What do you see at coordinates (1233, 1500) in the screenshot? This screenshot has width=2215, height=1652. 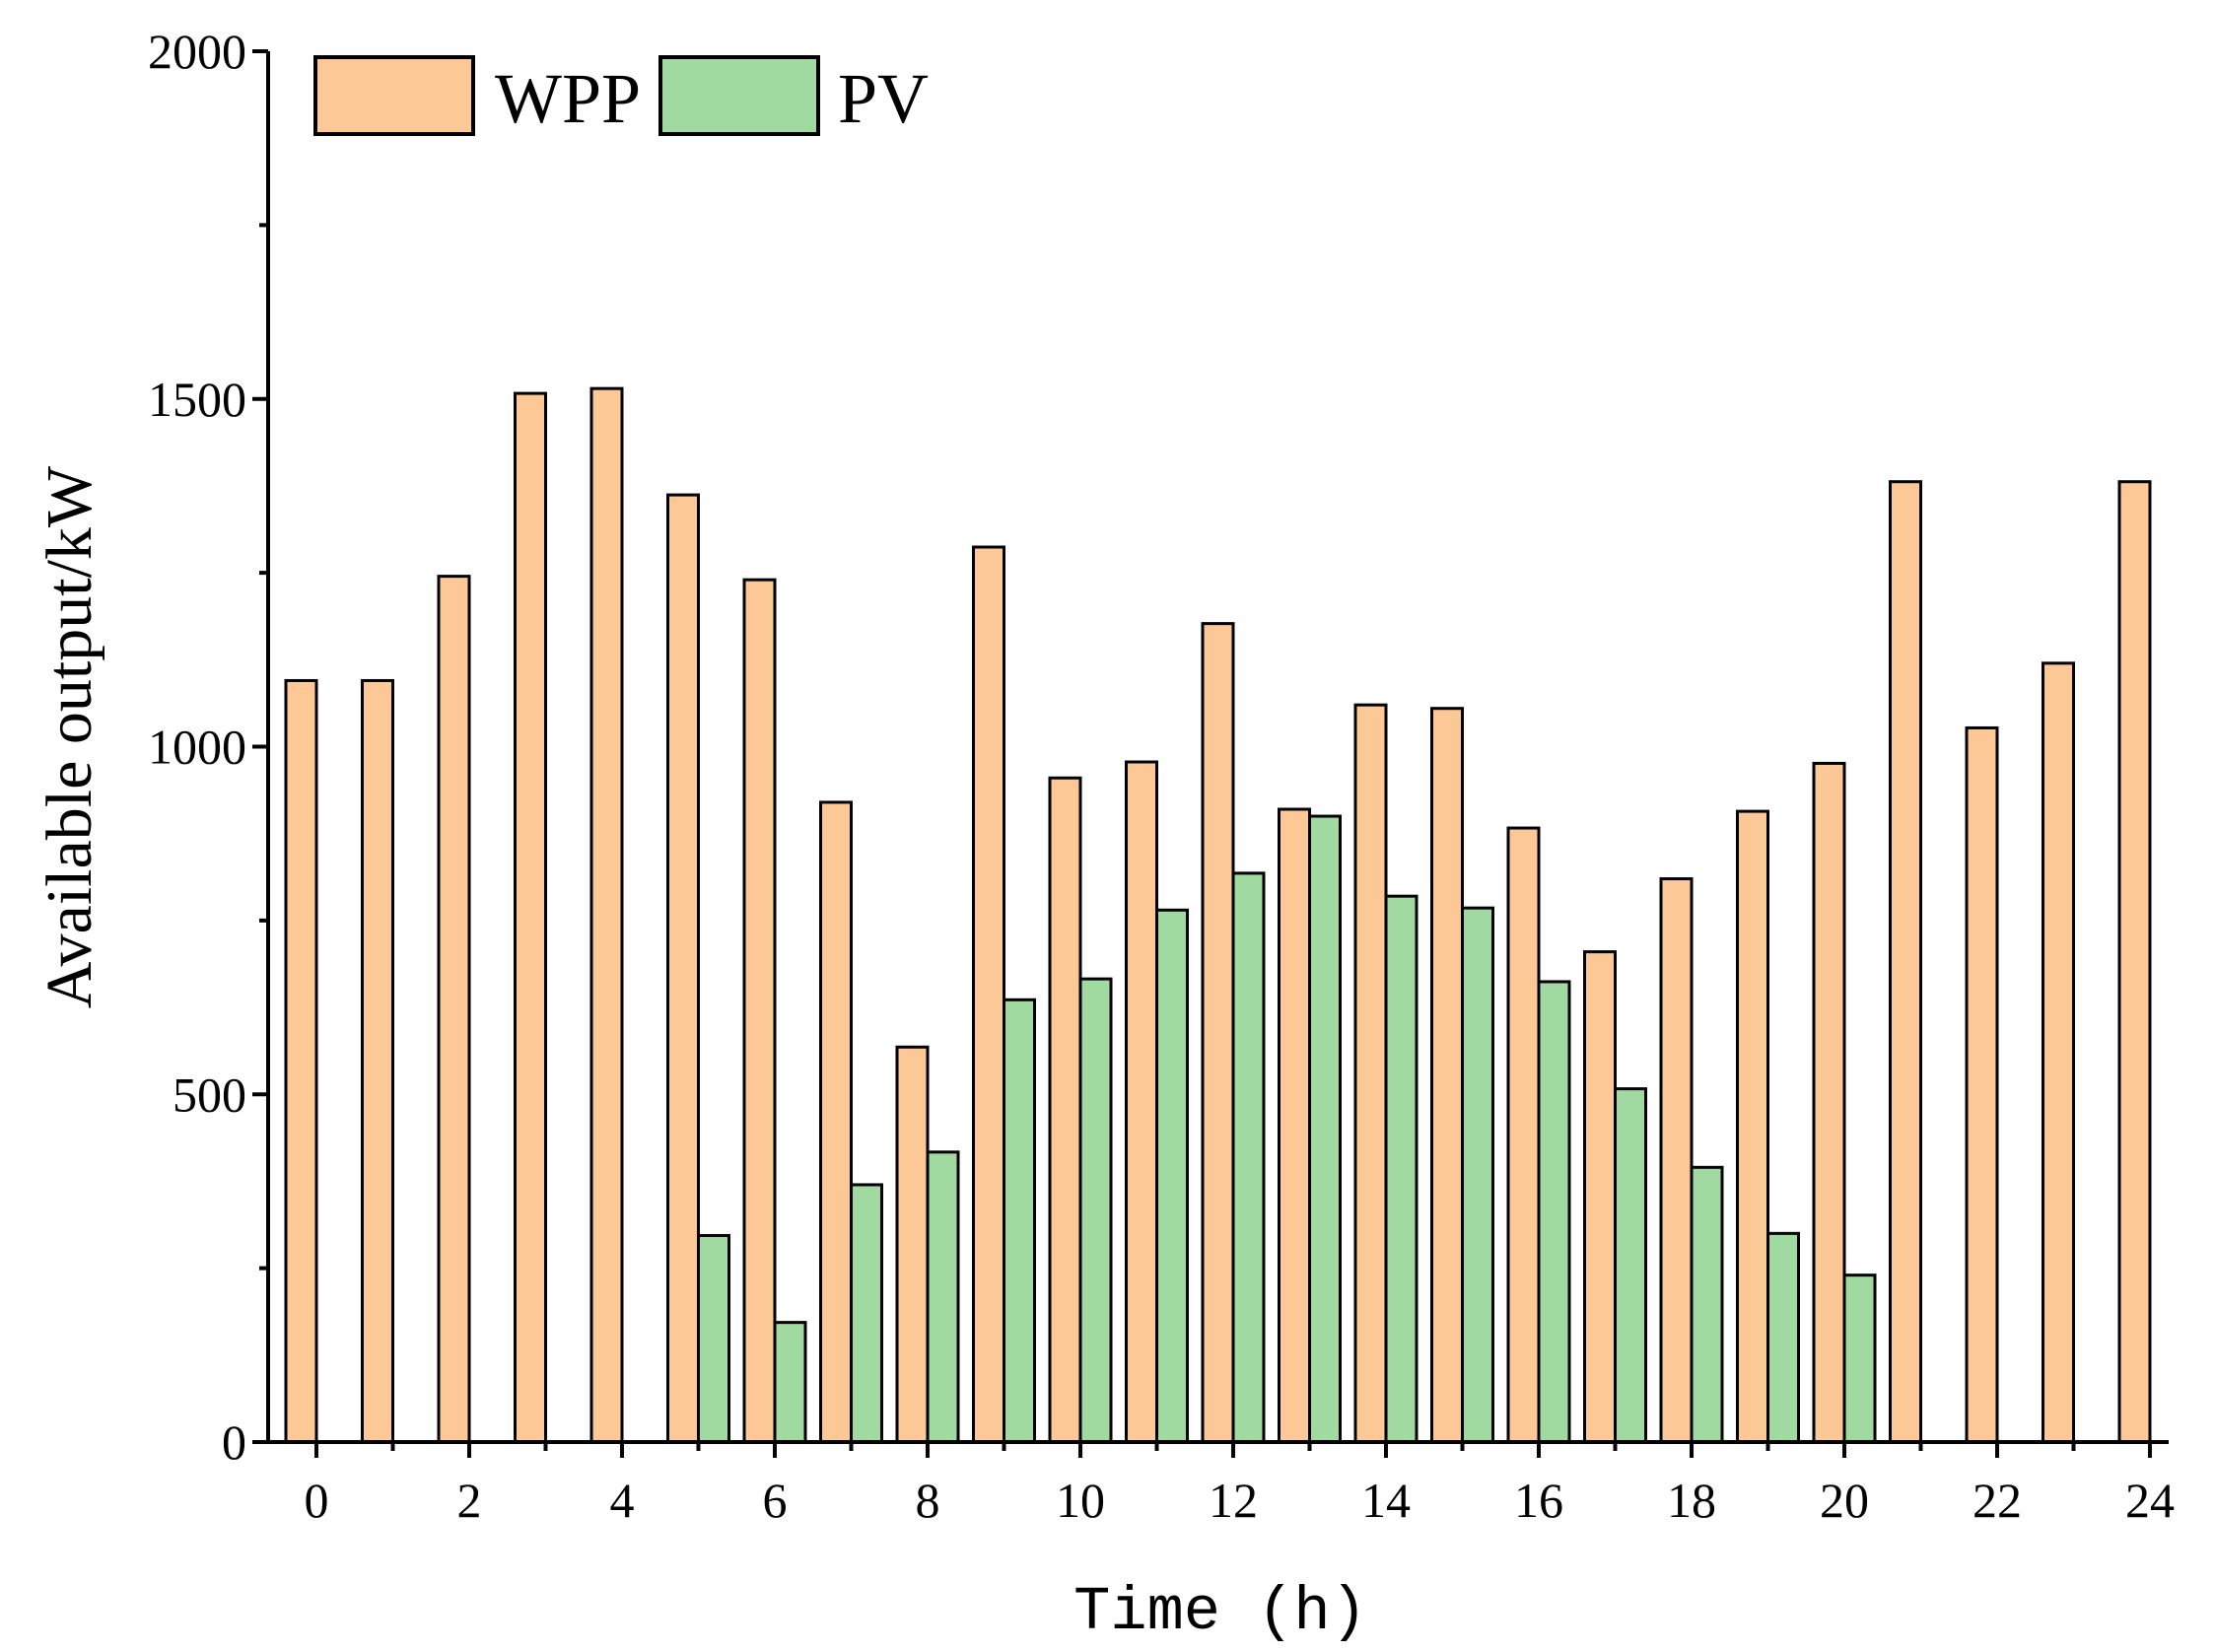 I see `x-tick-label: 12` at bounding box center [1233, 1500].